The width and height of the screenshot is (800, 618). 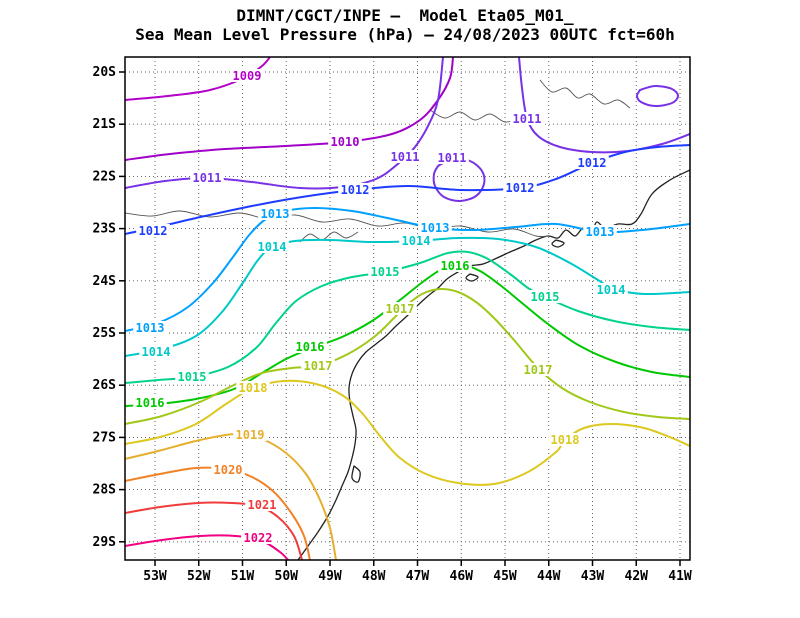 What do you see at coordinates (105, 490) in the screenshot?
I see `lat-tick-label: 28S` at bounding box center [105, 490].